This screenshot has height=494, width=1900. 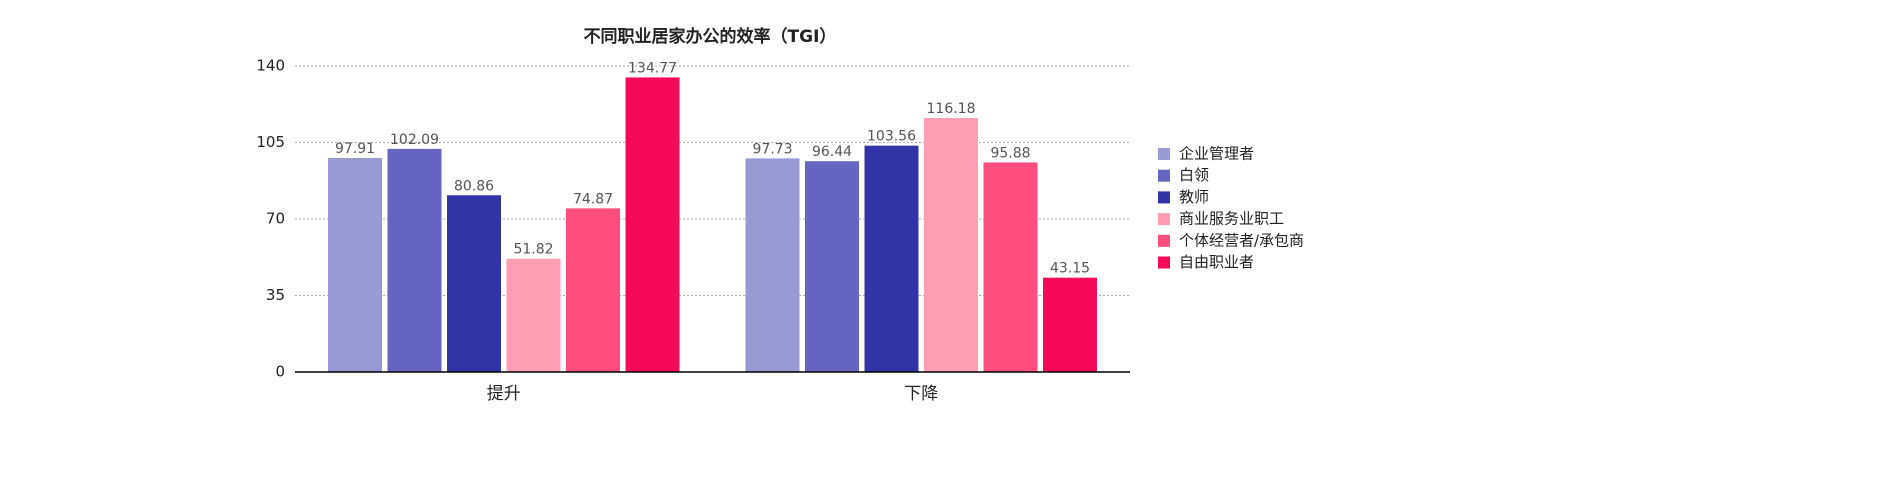 I want to click on y-tick-label: 70, so click(x=275, y=219).